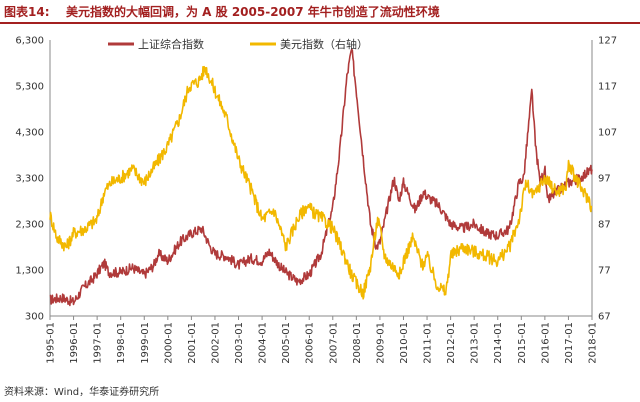 The height and width of the screenshot is (402, 640). I want to click on left-y-tick-label: 4,300, so click(29, 133).